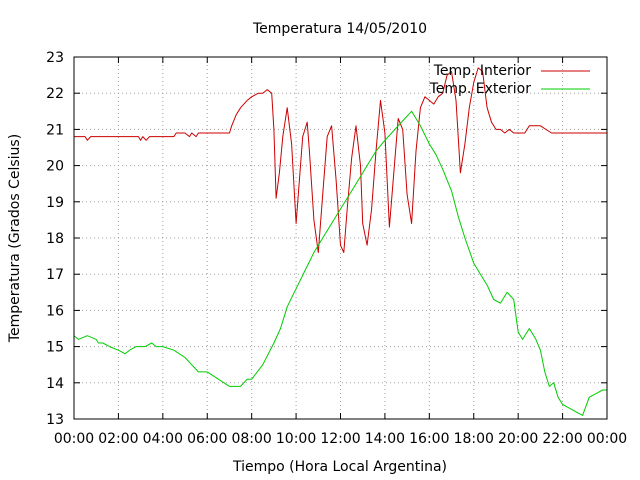 Image resolution: width=640 pixels, height=480 pixels. What do you see at coordinates (340, 439) in the screenshot?
I see `x-tick-label: 12:00` at bounding box center [340, 439].